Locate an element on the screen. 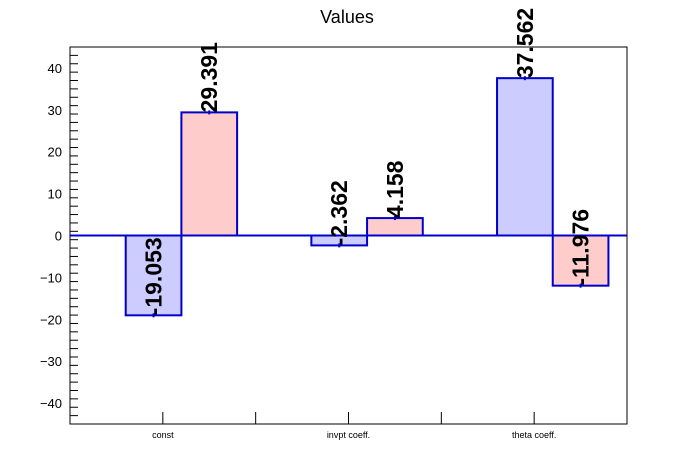  data-label: -19.053 is located at coordinates (154, 276).